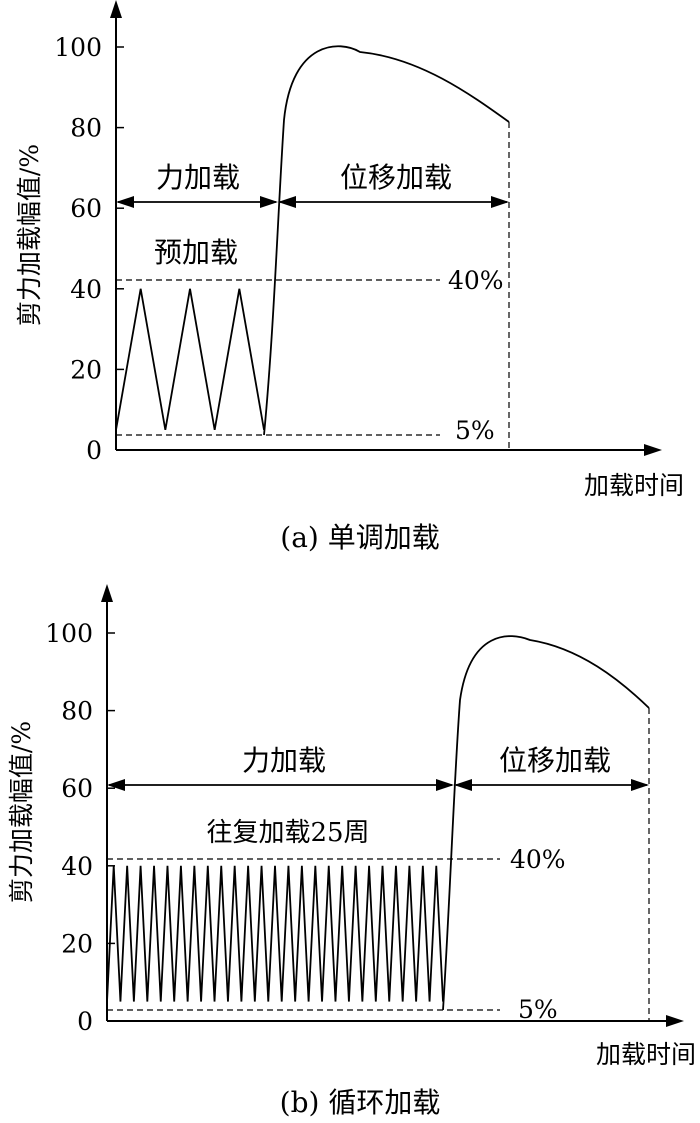 This screenshot has width=700, height=1123. Describe the element at coordinates (196, 252) in the screenshot. I see `chart-a-preload-label: 预加载` at that location.